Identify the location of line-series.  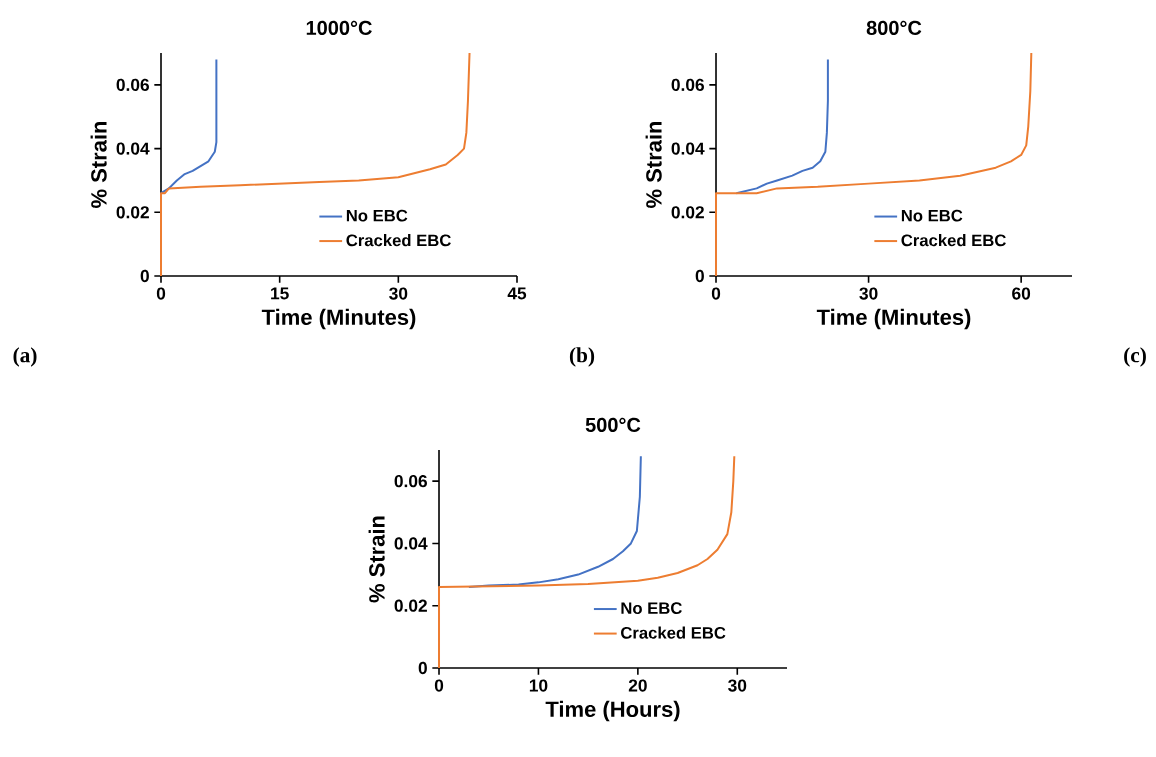
(587, 562).